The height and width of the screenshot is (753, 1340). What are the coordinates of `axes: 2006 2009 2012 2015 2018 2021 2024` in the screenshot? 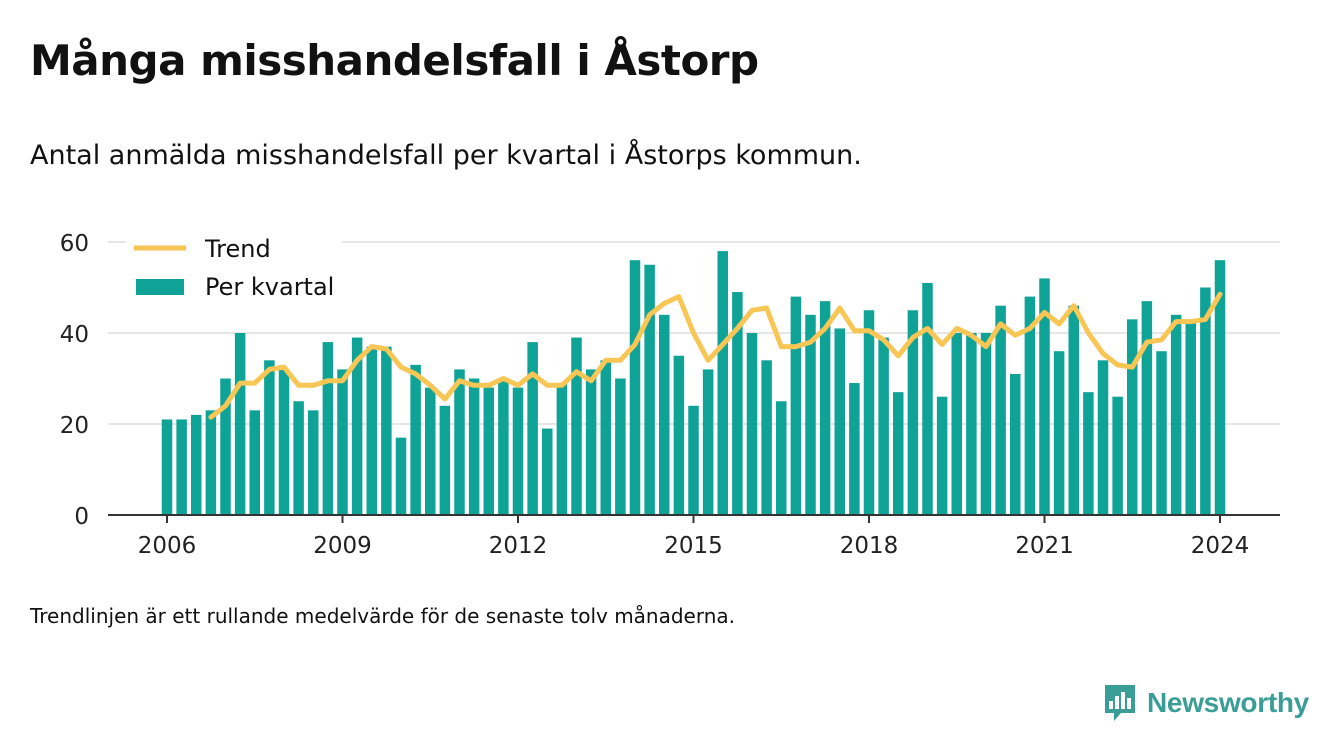 It's located at (694, 536).